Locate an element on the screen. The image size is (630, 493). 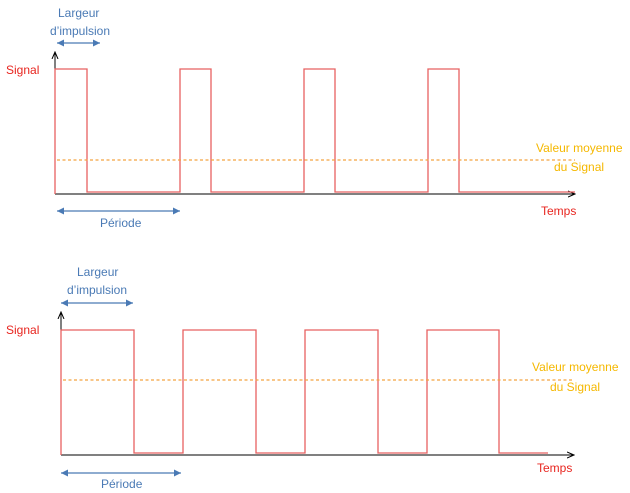
bottom-period-label: Période is located at coordinates (122, 484).